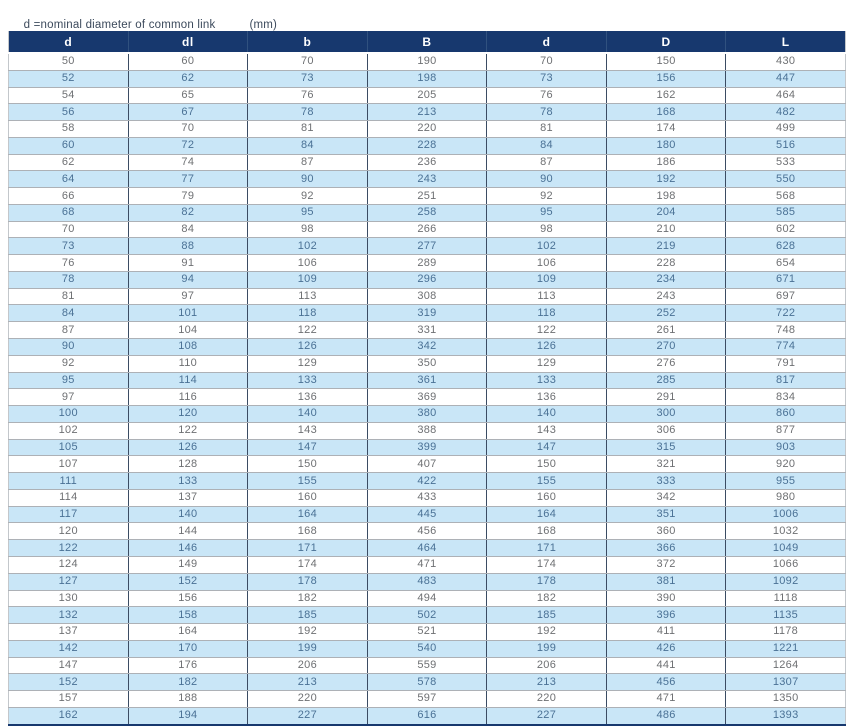  Describe the element at coordinates (307, 42) in the screenshot. I see `column-header-b-2: b` at that location.